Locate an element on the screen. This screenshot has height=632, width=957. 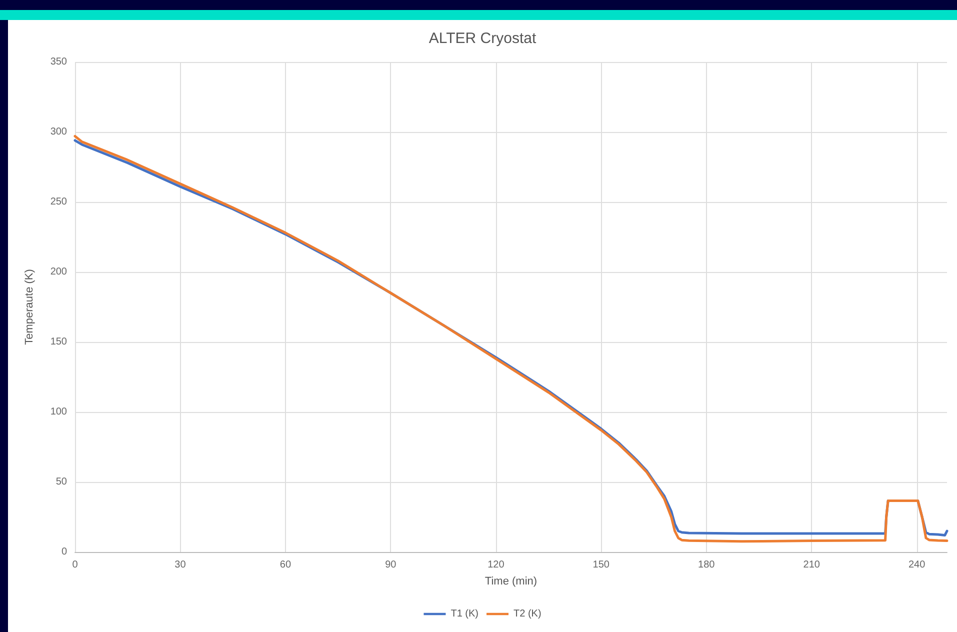
x-tick-label: 150 is located at coordinates (601, 565).